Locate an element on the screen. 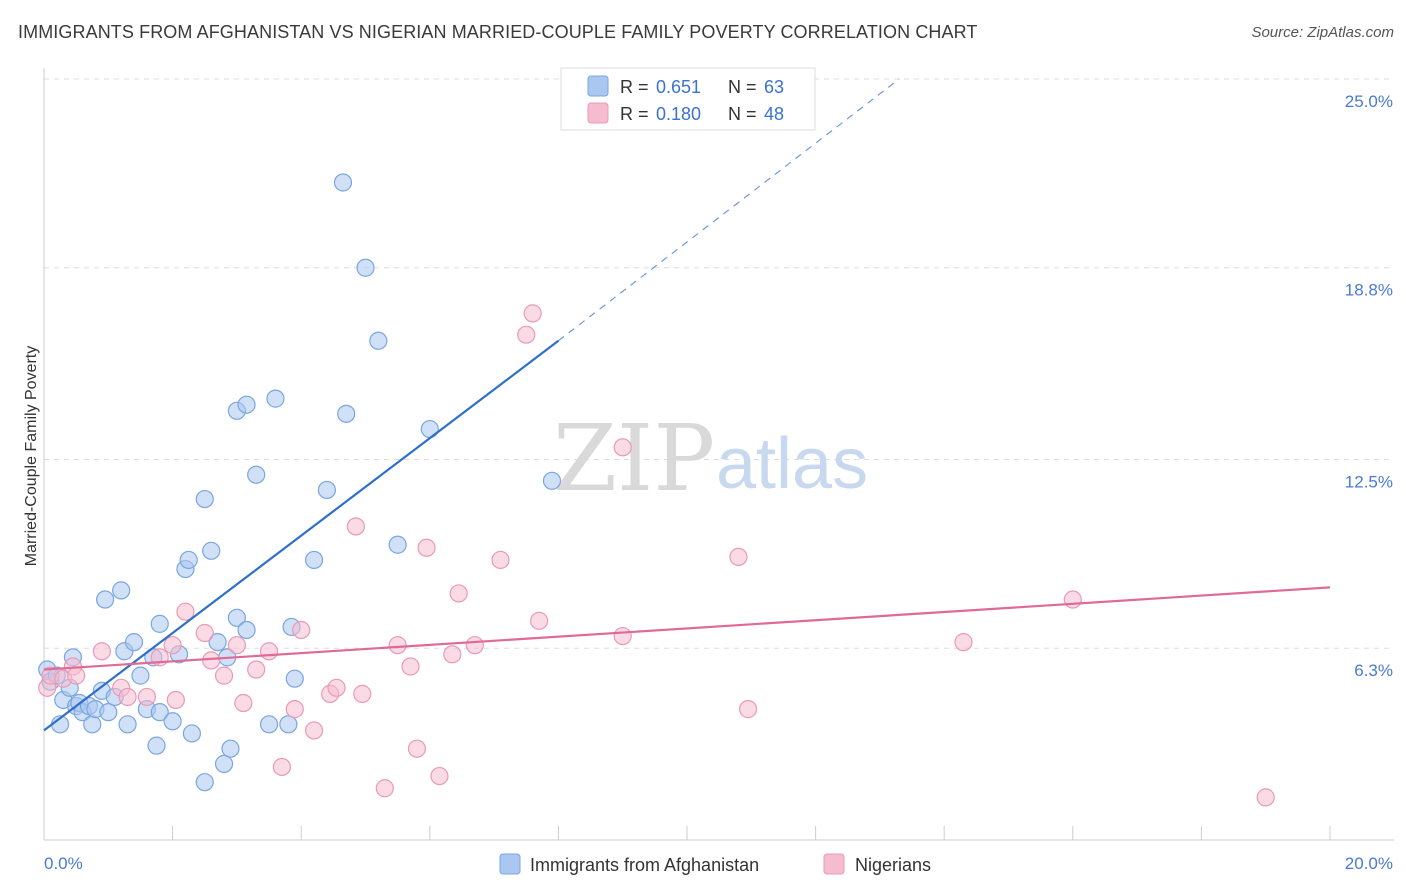 The height and width of the screenshot is (892, 1406). legend-n-value-2: 48 is located at coordinates (774, 114).